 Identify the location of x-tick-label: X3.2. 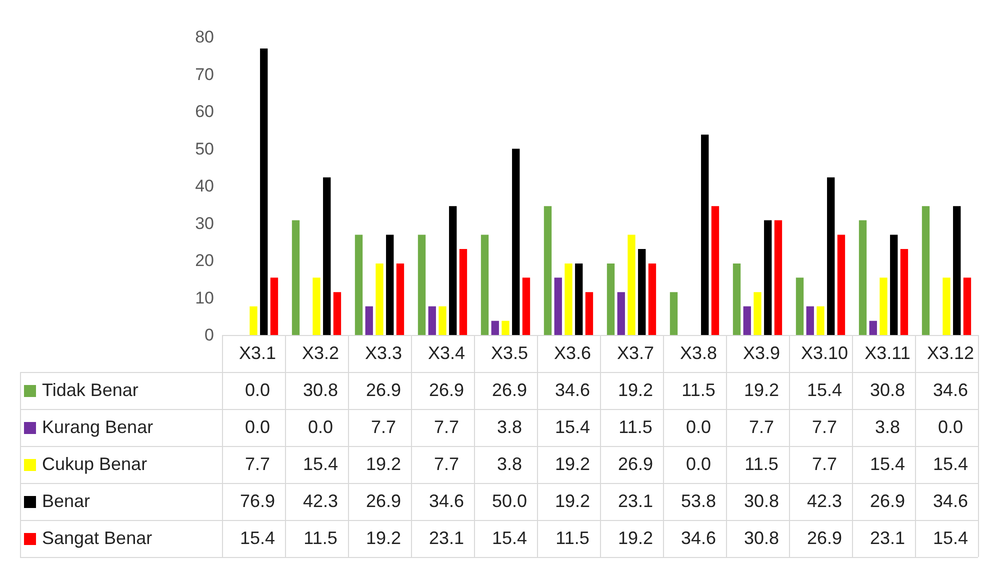
(320, 353).